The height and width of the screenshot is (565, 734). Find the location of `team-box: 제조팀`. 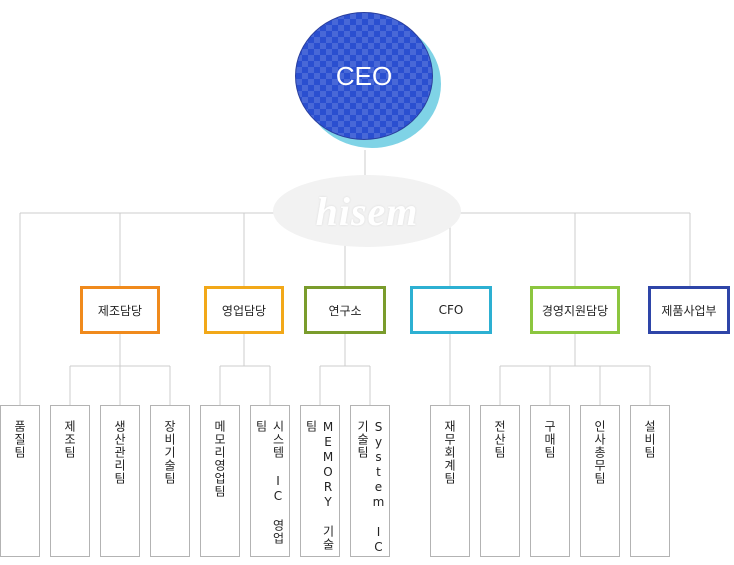

team-box: 제조팀 is located at coordinates (70, 481).